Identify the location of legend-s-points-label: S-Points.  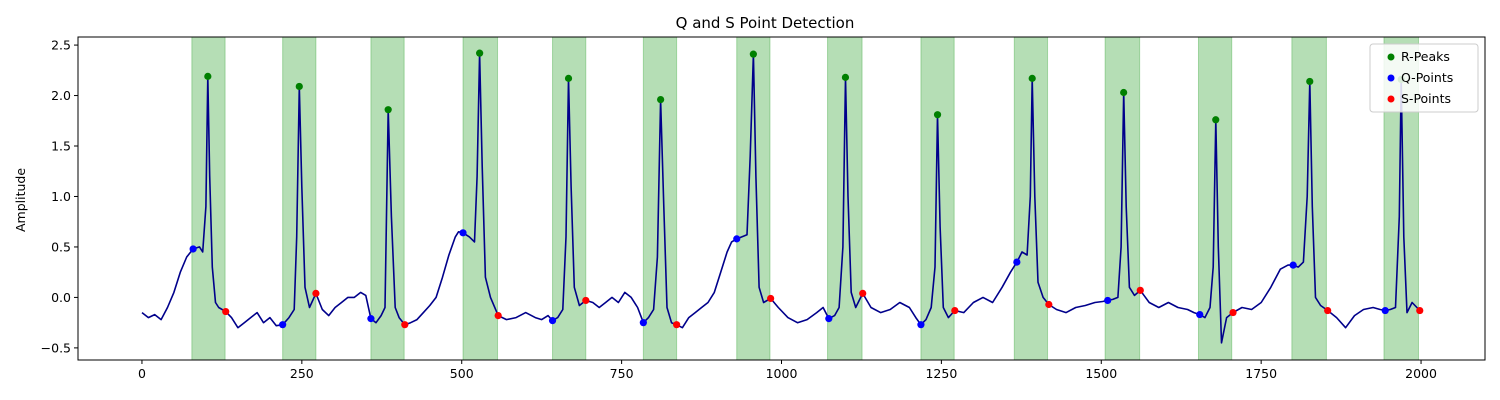
(1426, 98).